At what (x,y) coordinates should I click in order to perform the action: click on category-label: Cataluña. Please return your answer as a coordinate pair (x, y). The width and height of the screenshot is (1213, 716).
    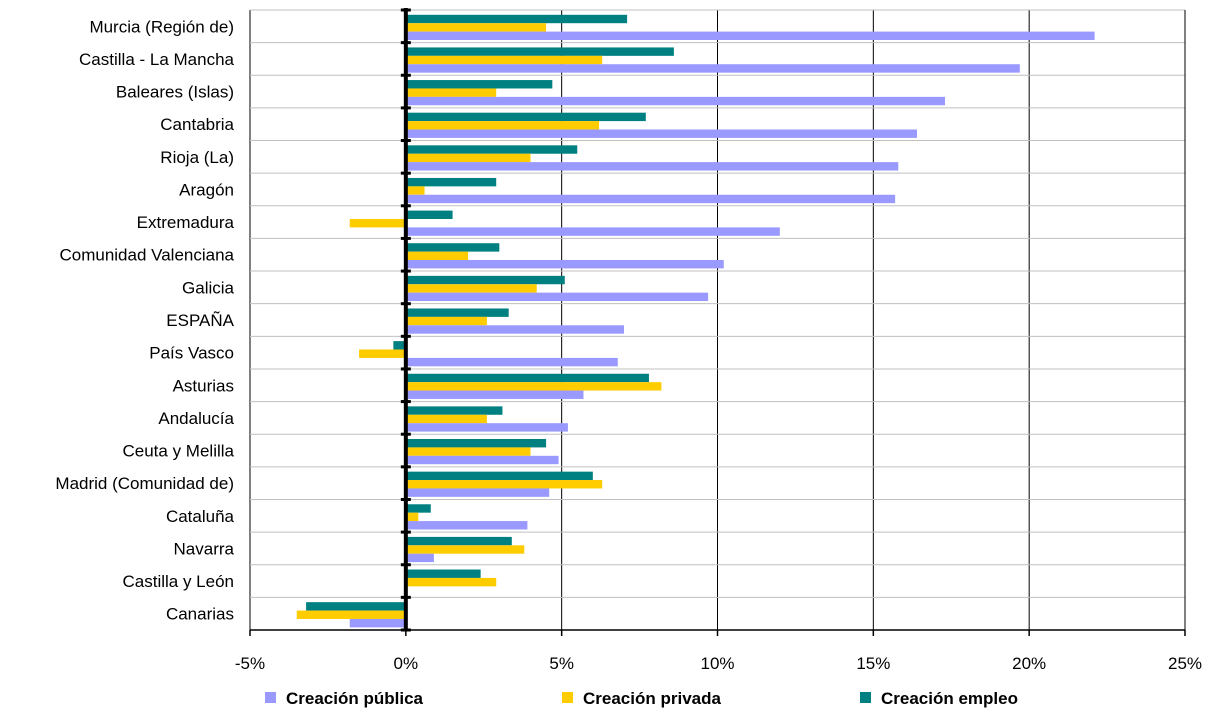
    Looking at the image, I should click on (200, 516).